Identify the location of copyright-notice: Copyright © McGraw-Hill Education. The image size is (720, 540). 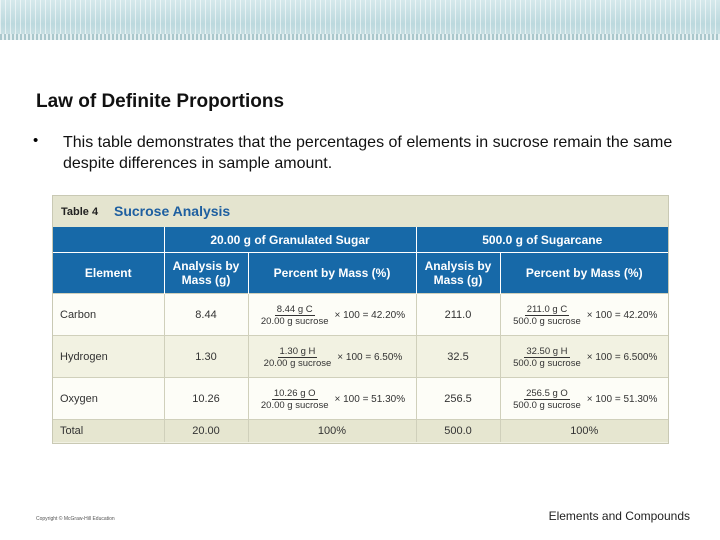
(75, 519).